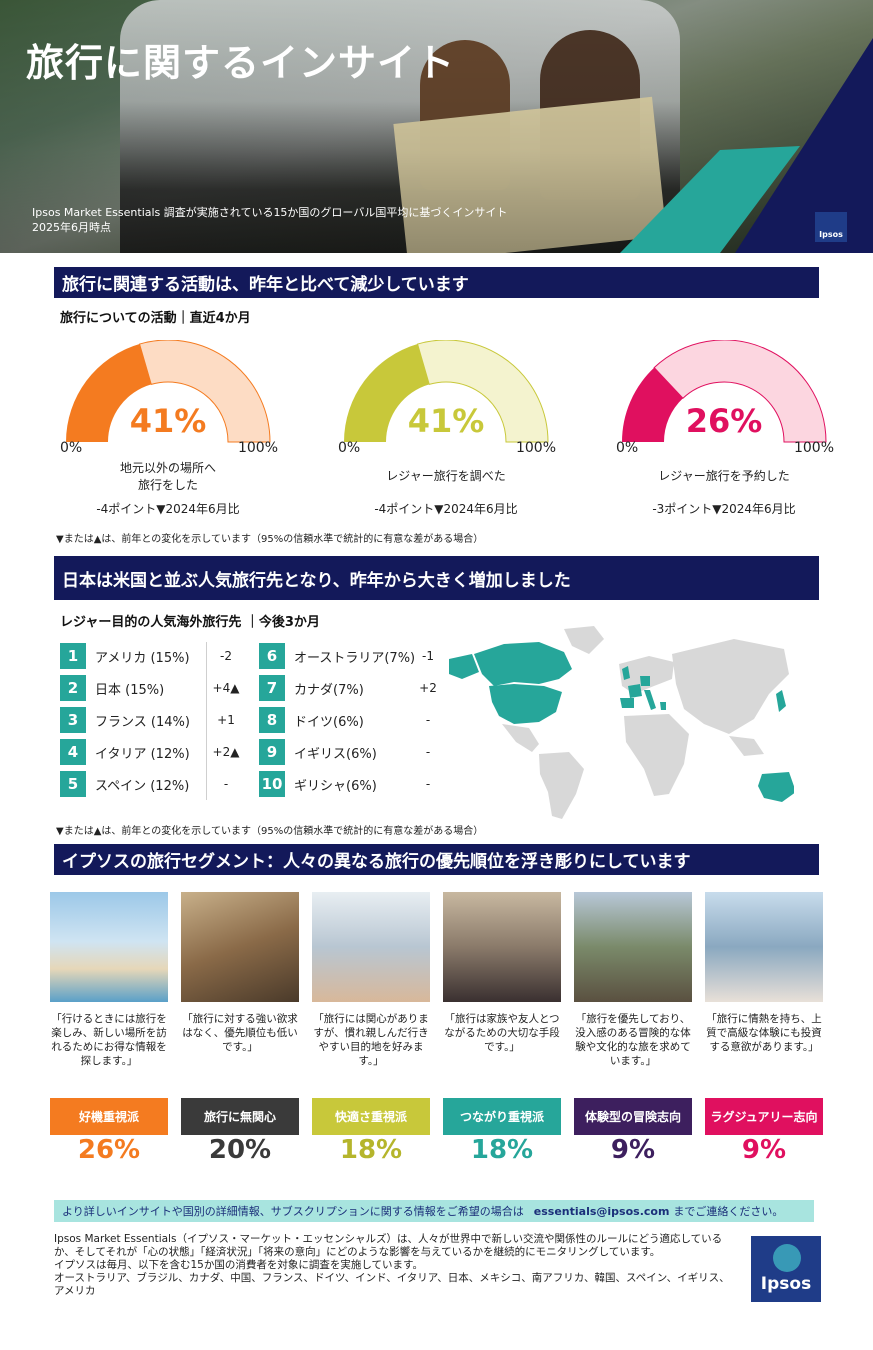  I want to click on gauge-remaining-arc, so click(482, 391).